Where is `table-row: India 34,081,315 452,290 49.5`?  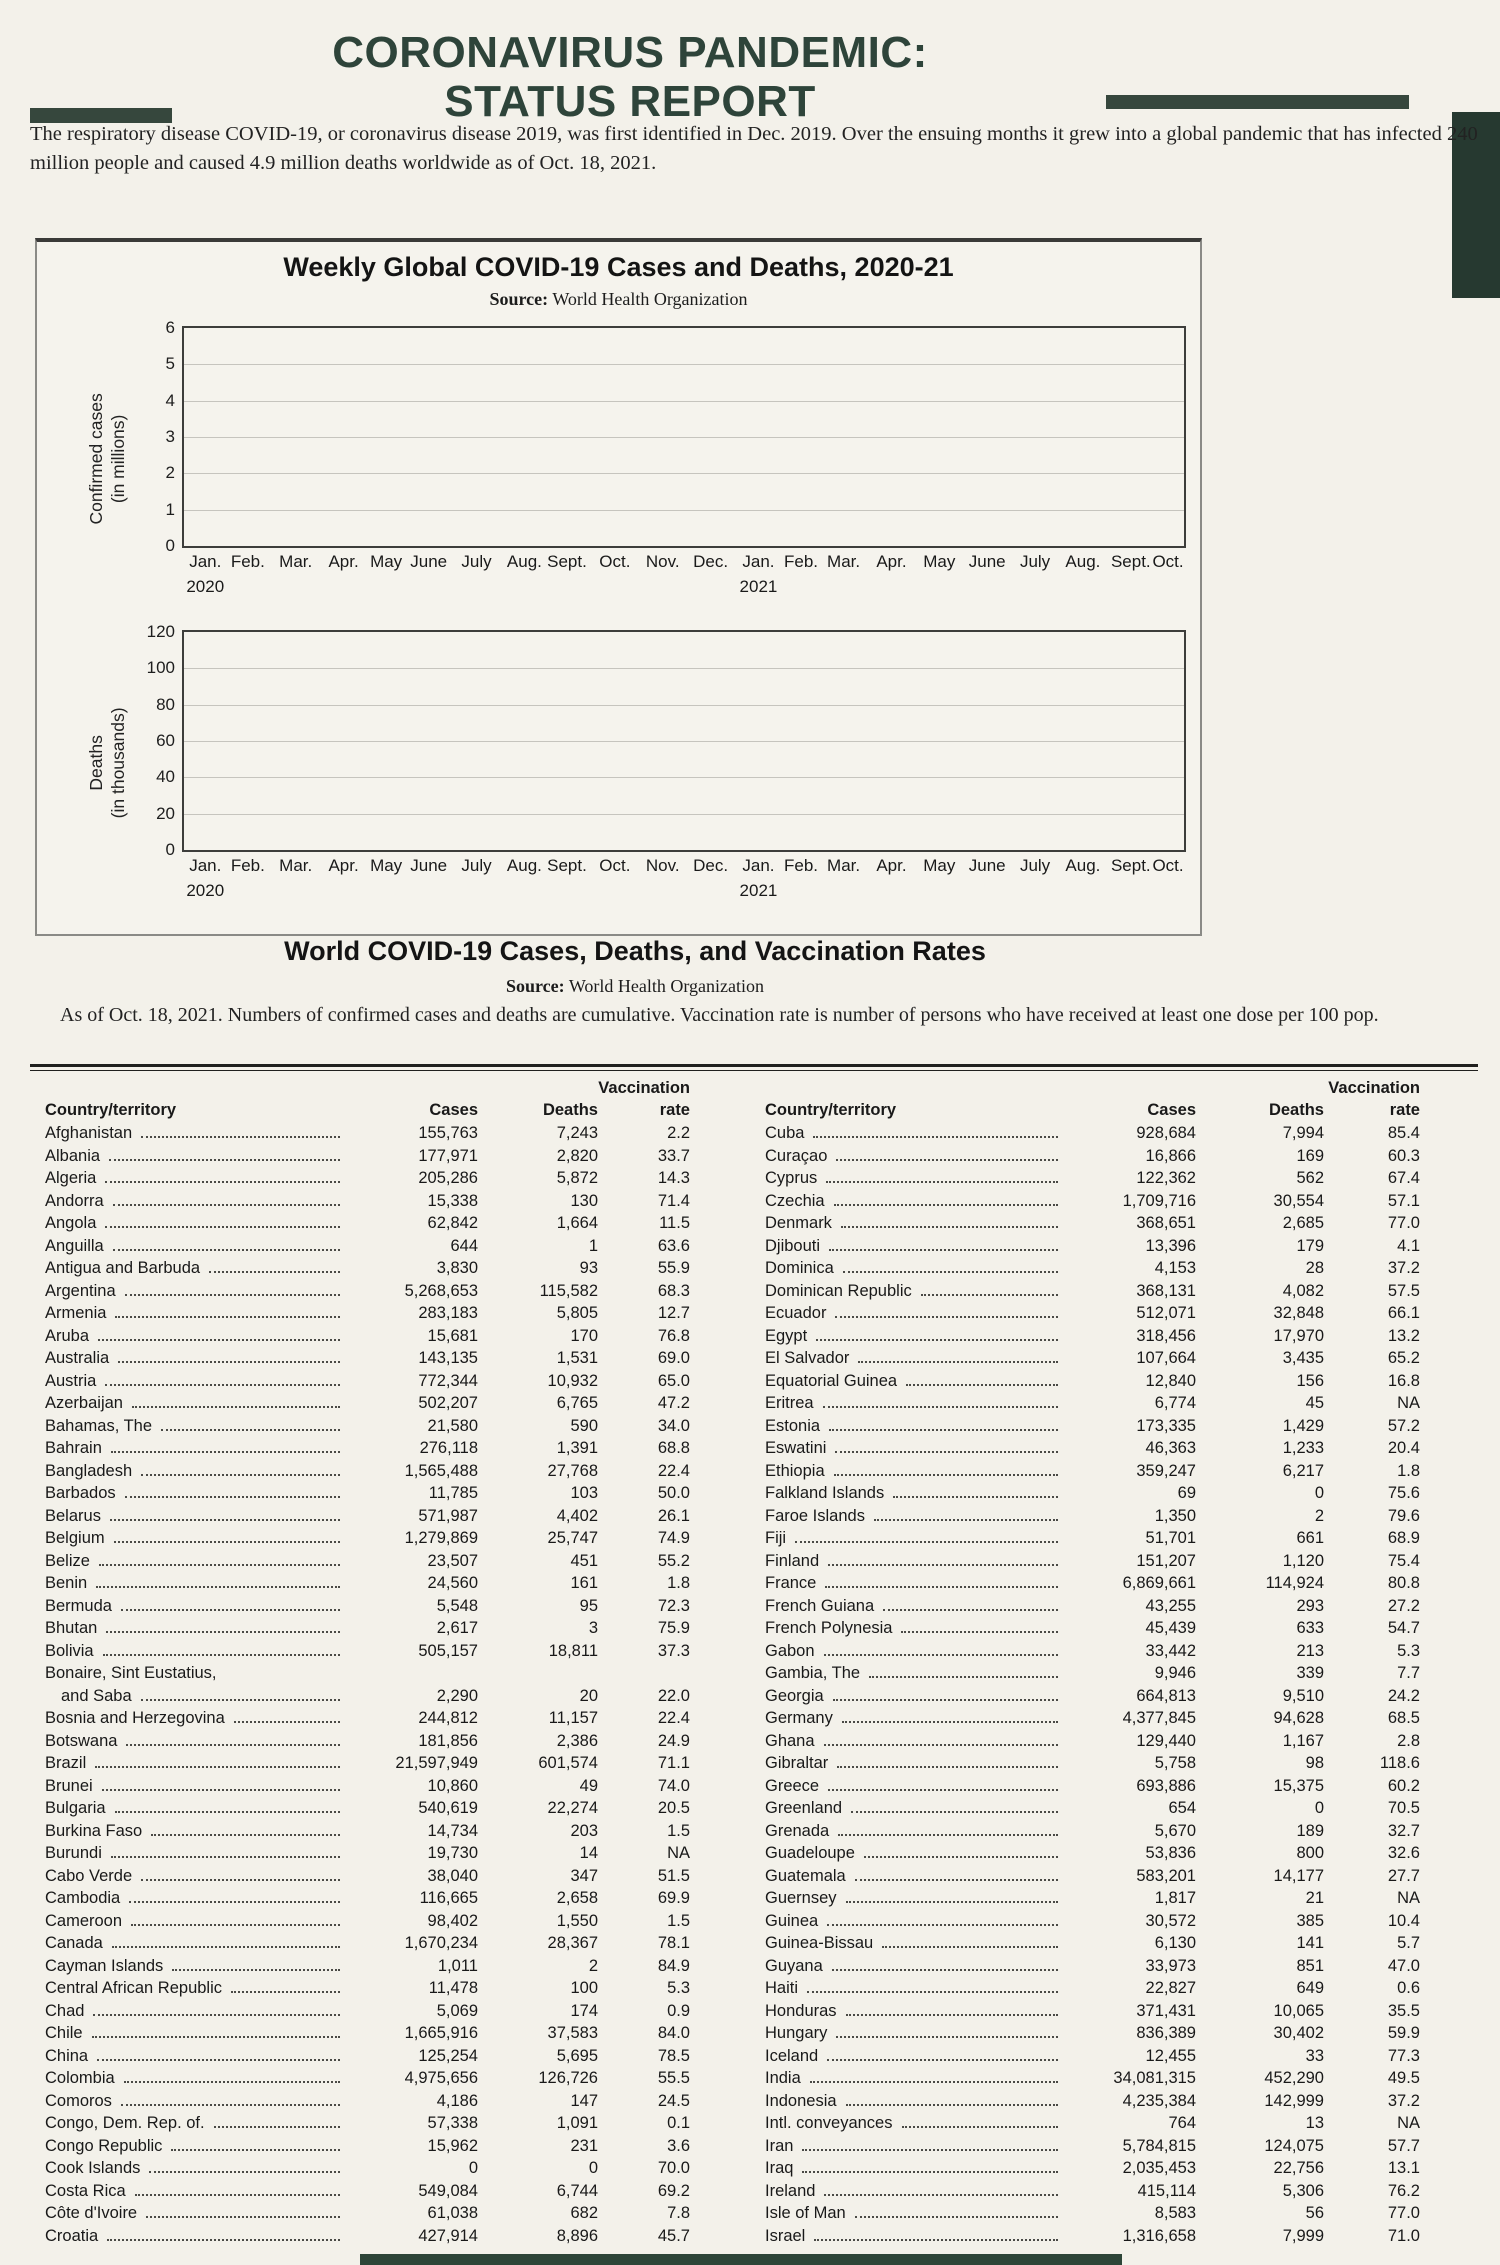 table-row: India 34,081,315 452,290 49.5 is located at coordinates (1092, 2078).